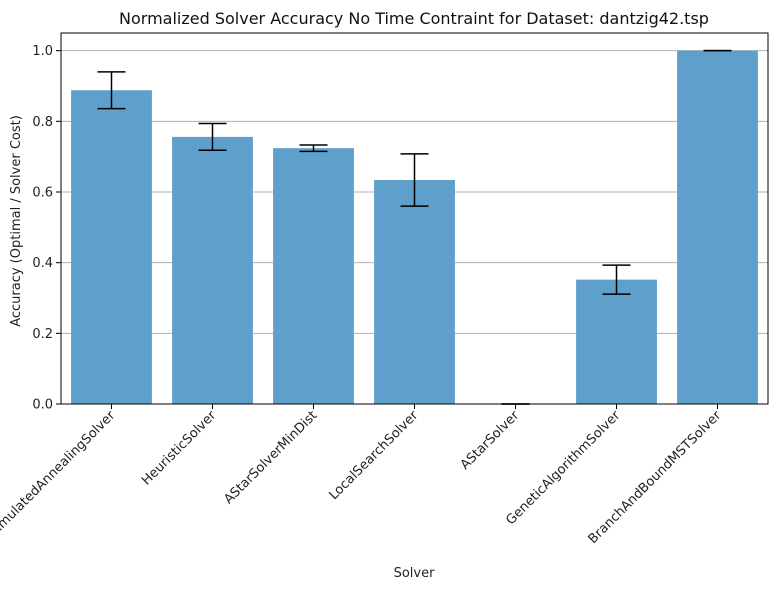 The image size is (781, 590). I want to click on x-axis-title: Solver, so click(415, 573).